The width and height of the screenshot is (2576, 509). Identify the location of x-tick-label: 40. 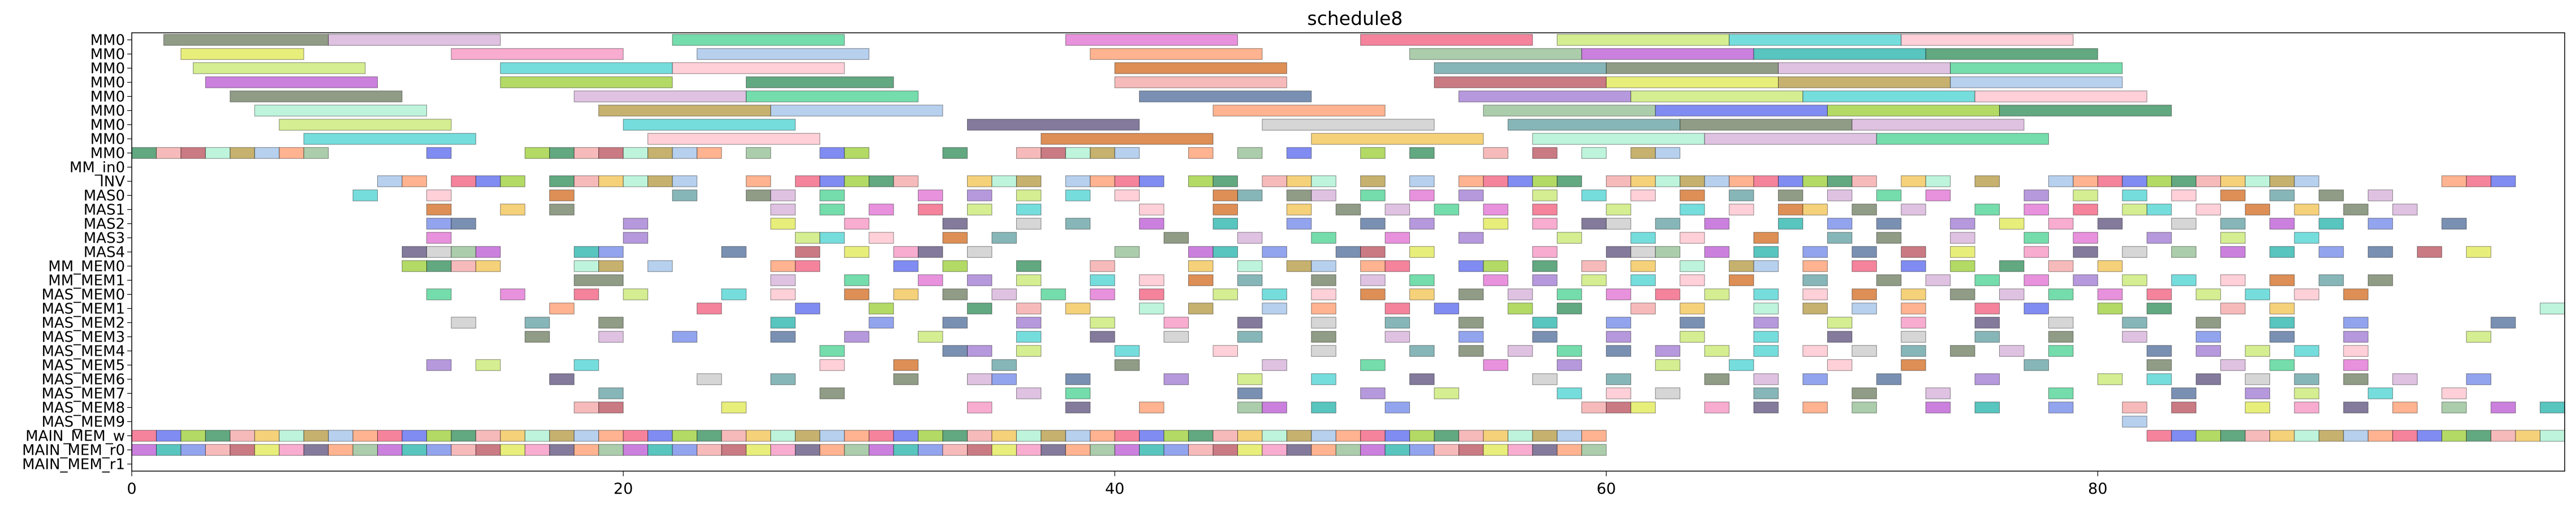
(1114, 489).